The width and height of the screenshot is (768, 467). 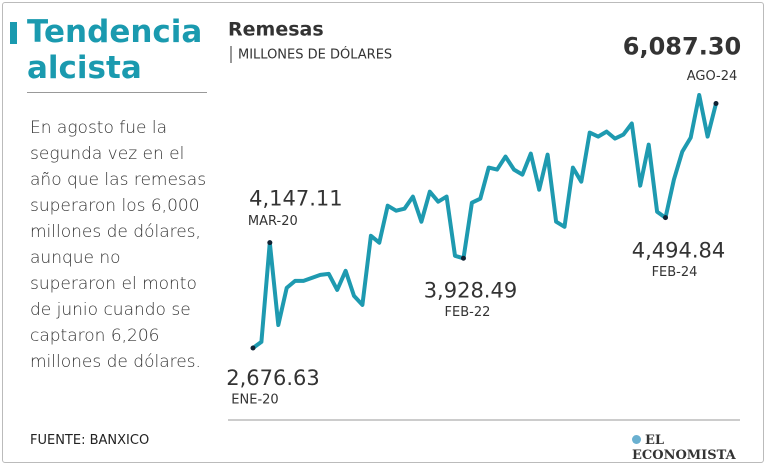 I want to click on category-label: MAR-20, so click(x=273, y=221).